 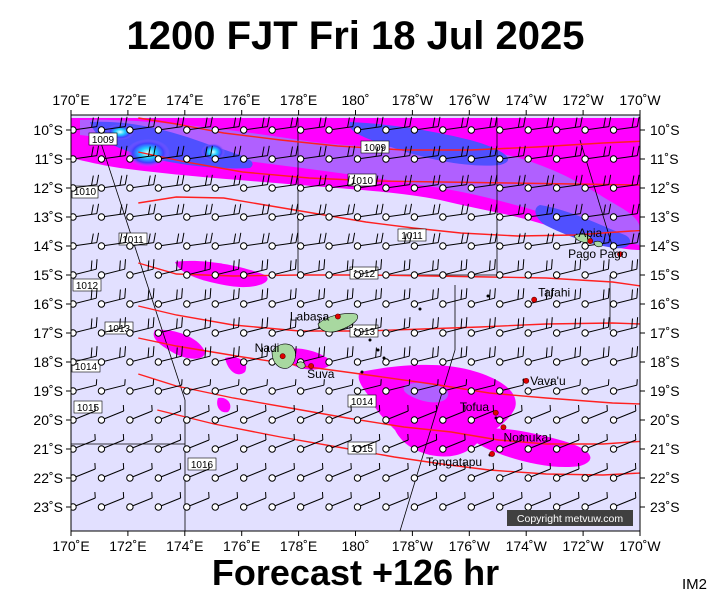 What do you see at coordinates (103, 139) in the screenshot?
I see `isobar-label: 1009` at bounding box center [103, 139].